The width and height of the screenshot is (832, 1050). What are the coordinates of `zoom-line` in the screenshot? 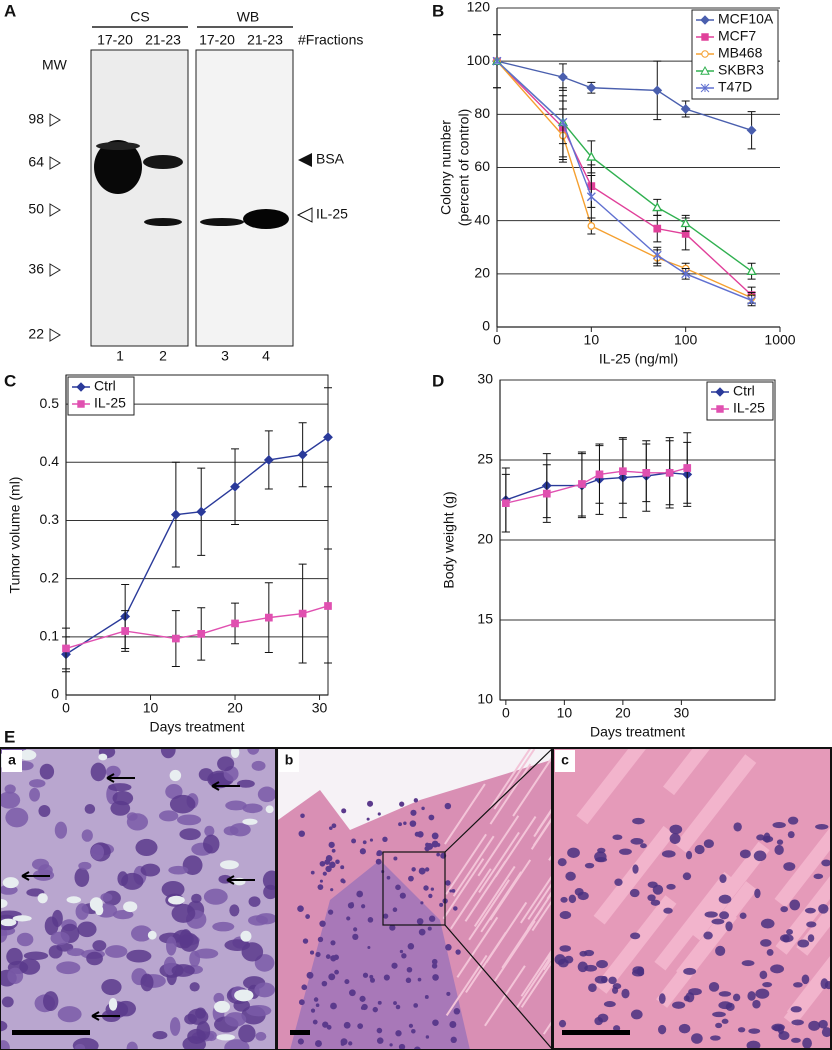 It's located at (499, 800).